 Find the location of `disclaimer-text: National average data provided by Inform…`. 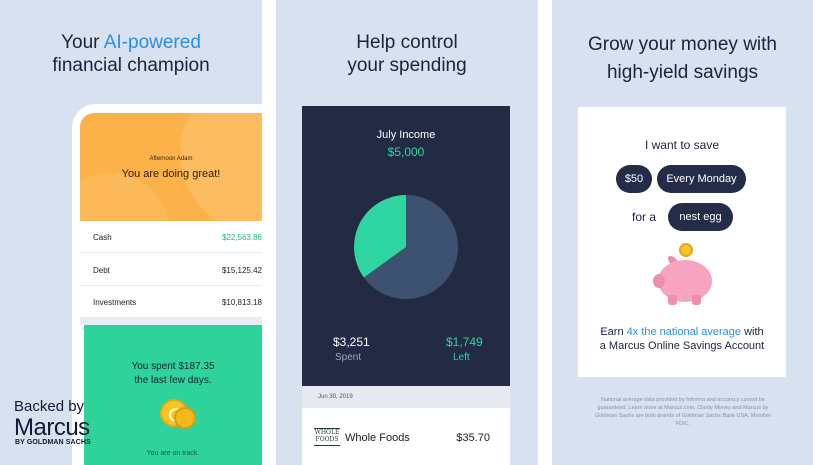

disclaimer-text: National average data provided by Inform… is located at coordinates (683, 412).